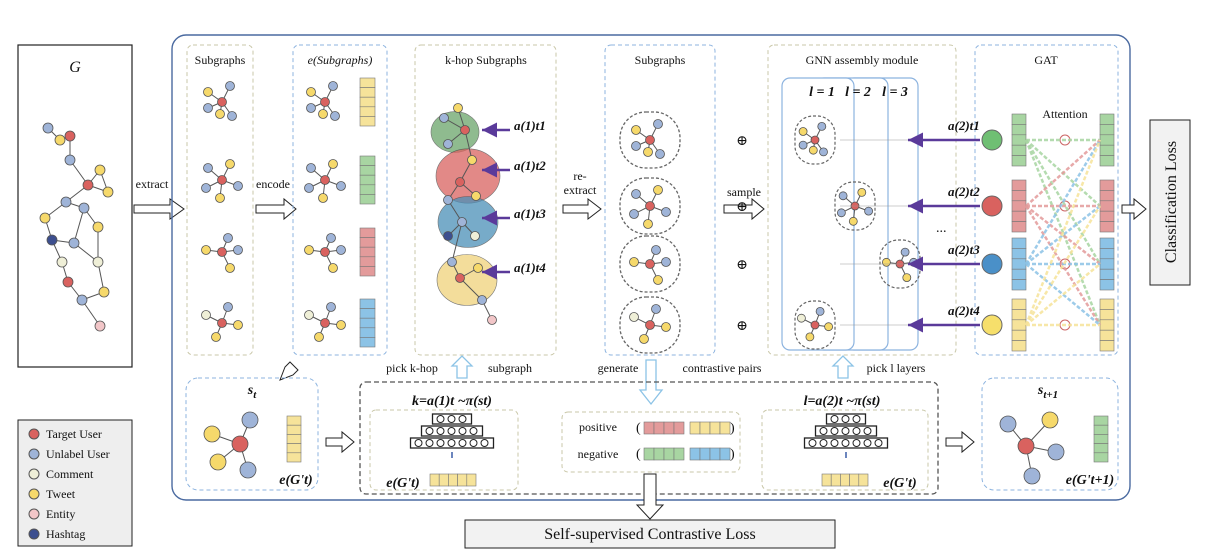 The image size is (1213, 557). What do you see at coordinates (34, 474) in the screenshot?
I see `legend-swatch` at bounding box center [34, 474].